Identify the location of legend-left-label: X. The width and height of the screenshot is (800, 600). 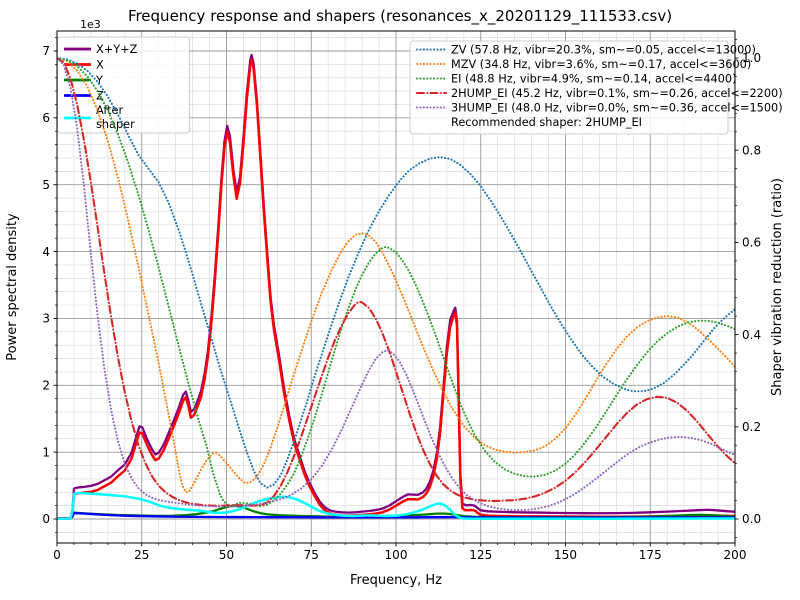
(100, 65).